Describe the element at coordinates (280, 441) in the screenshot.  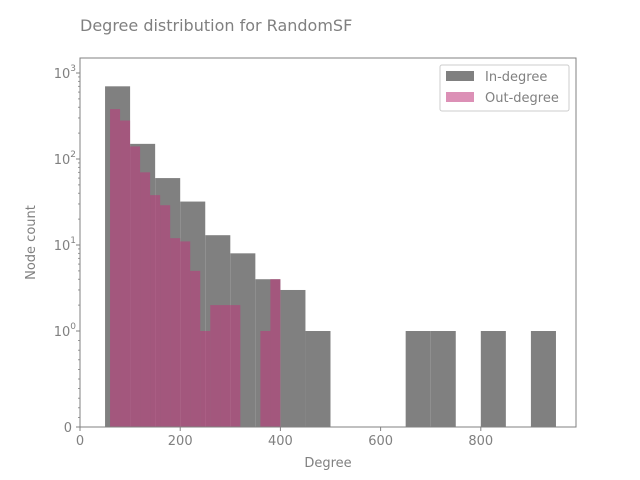
I see `x-tick-label-2: 400` at that location.